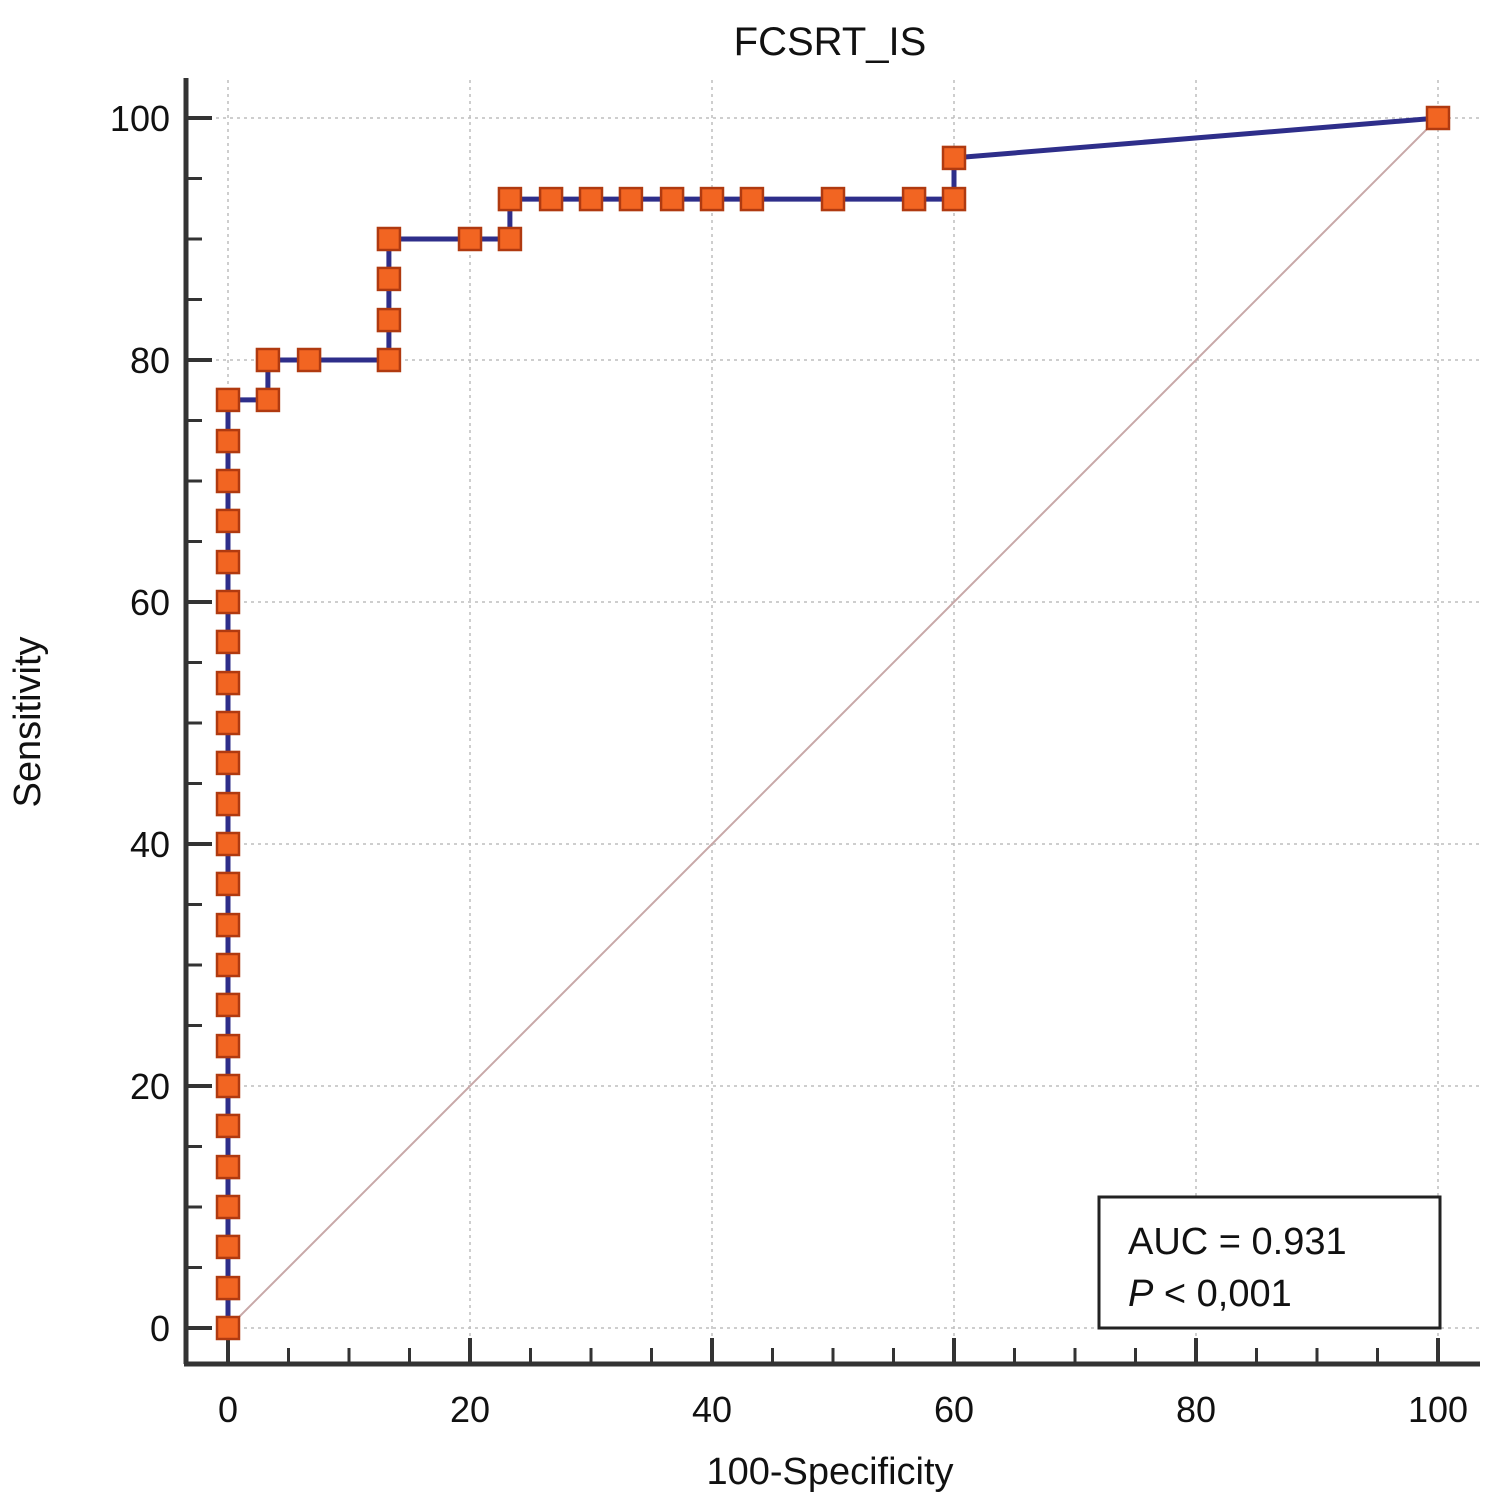  What do you see at coordinates (140, 118) in the screenshot?
I see `y-tick-label-5: 100` at bounding box center [140, 118].